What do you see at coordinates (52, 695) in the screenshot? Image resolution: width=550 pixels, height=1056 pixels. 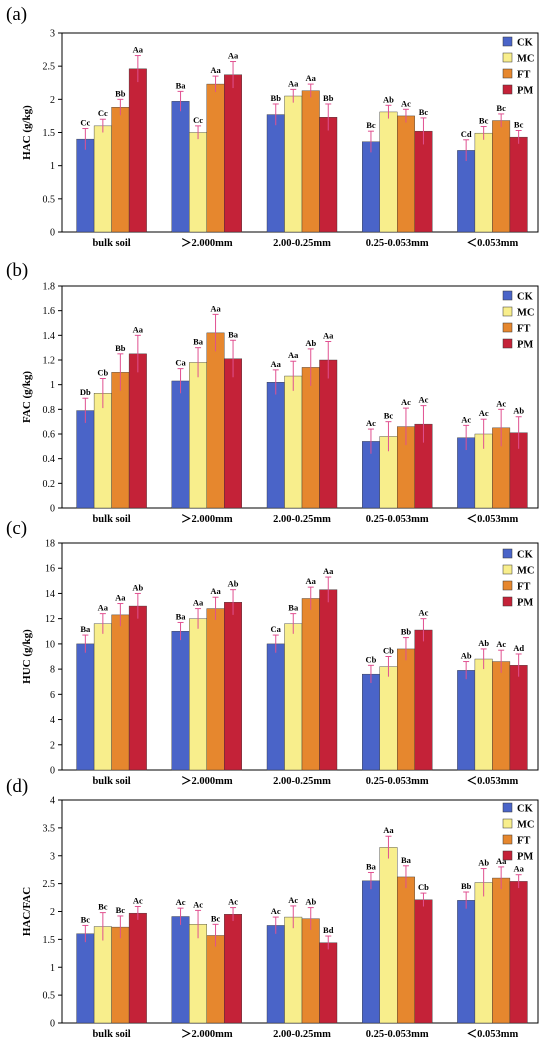 I see `y-tick-label: 6` at bounding box center [52, 695].